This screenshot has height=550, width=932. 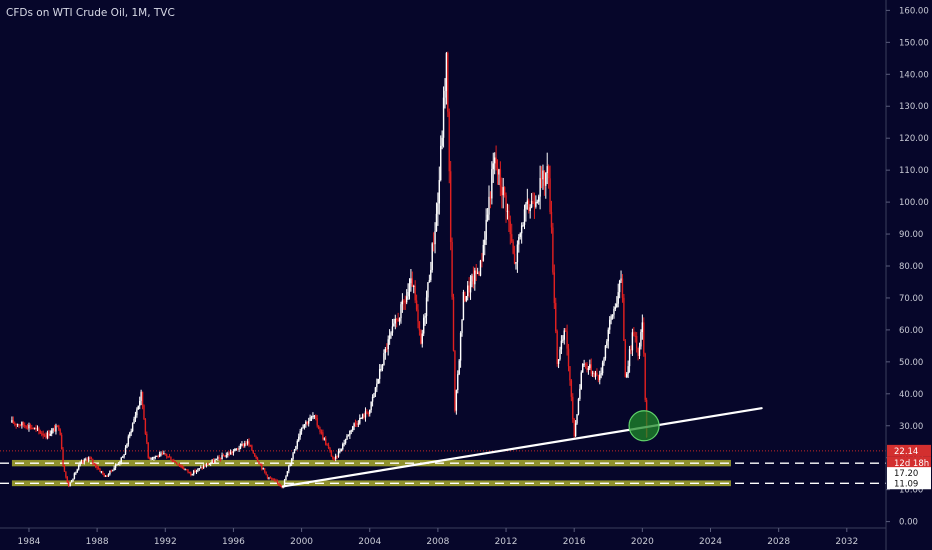 I want to click on zone-price-badge: 17.20, so click(x=906, y=474).